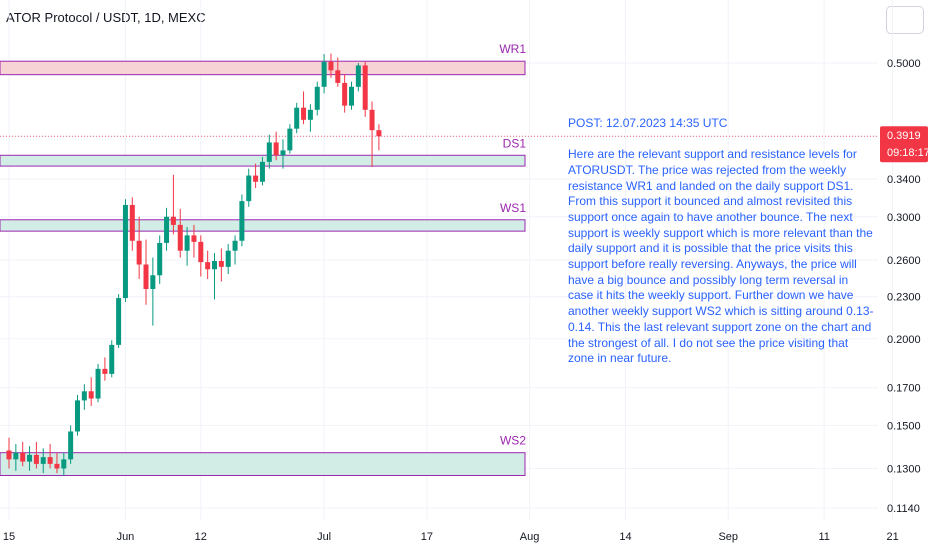  I want to click on zone-ws2, so click(263, 464).